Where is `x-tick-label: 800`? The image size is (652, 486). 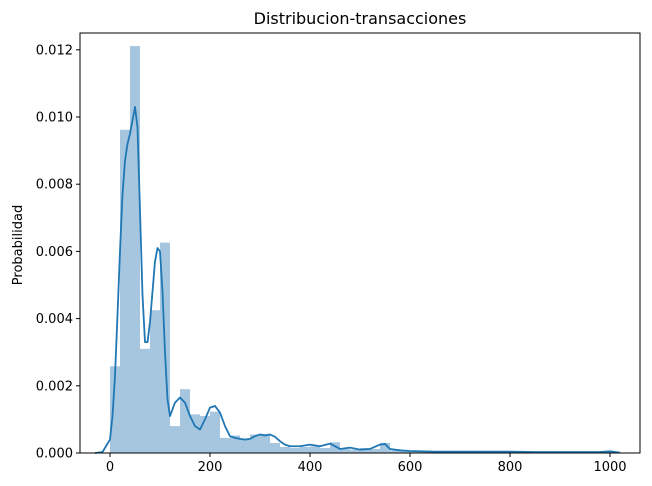
x-tick-label: 800 is located at coordinates (510, 467).